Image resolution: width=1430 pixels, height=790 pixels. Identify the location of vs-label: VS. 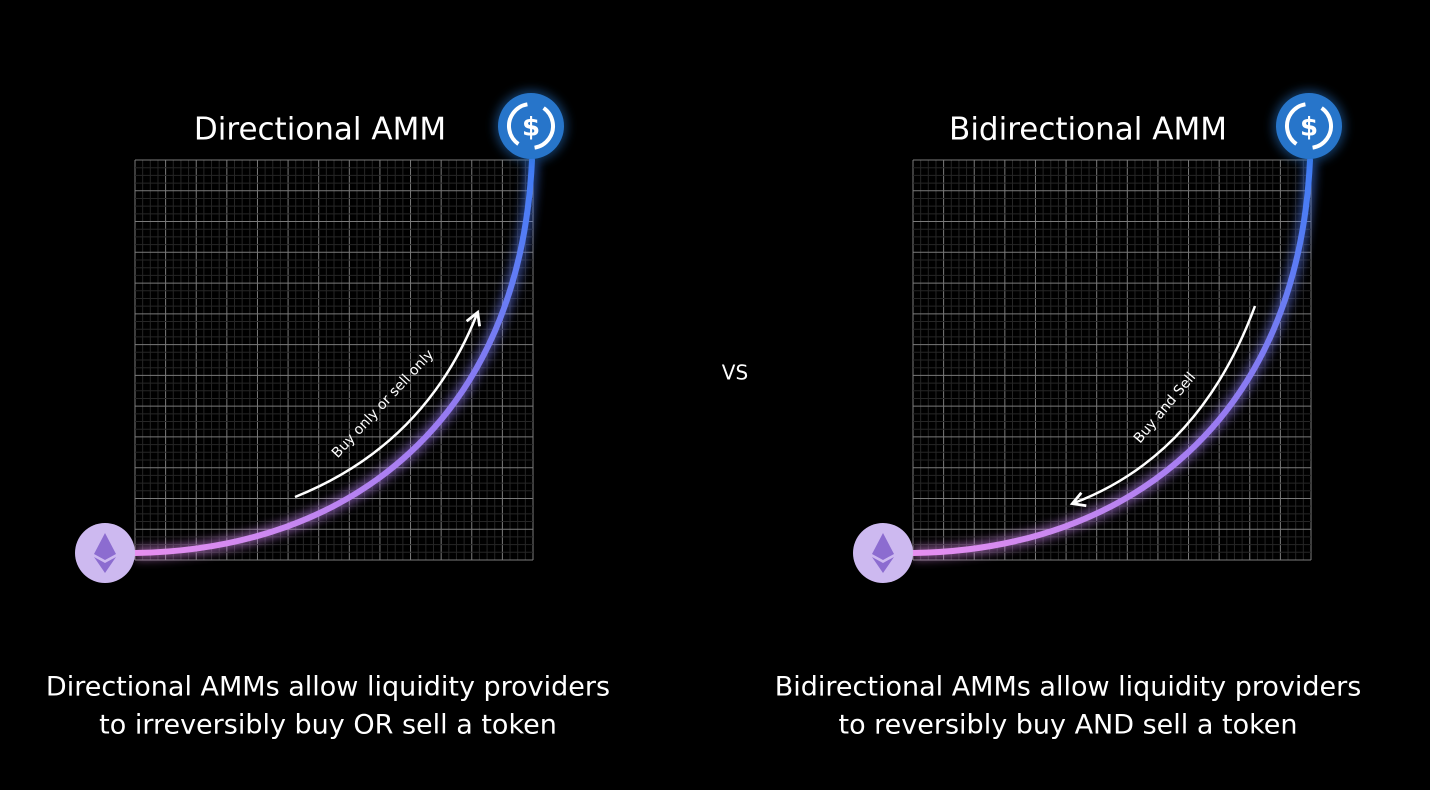
(735, 373).